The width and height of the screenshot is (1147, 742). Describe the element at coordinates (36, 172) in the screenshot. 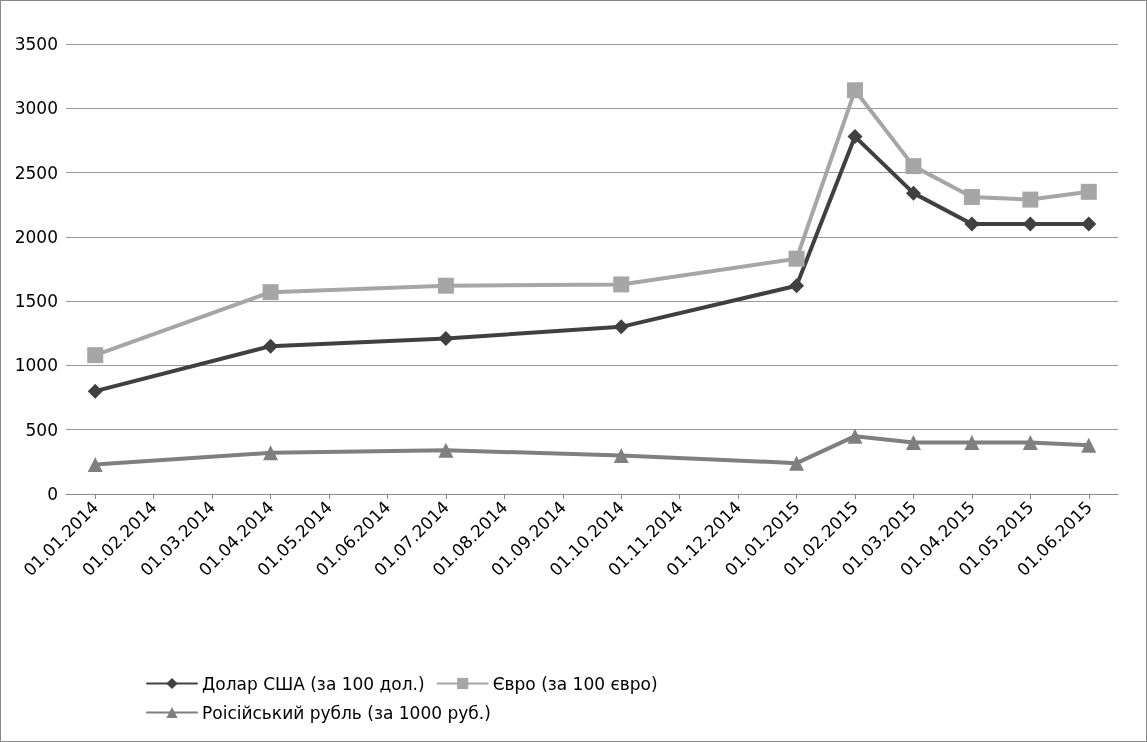

I see `y-tick-label: 2500` at that location.